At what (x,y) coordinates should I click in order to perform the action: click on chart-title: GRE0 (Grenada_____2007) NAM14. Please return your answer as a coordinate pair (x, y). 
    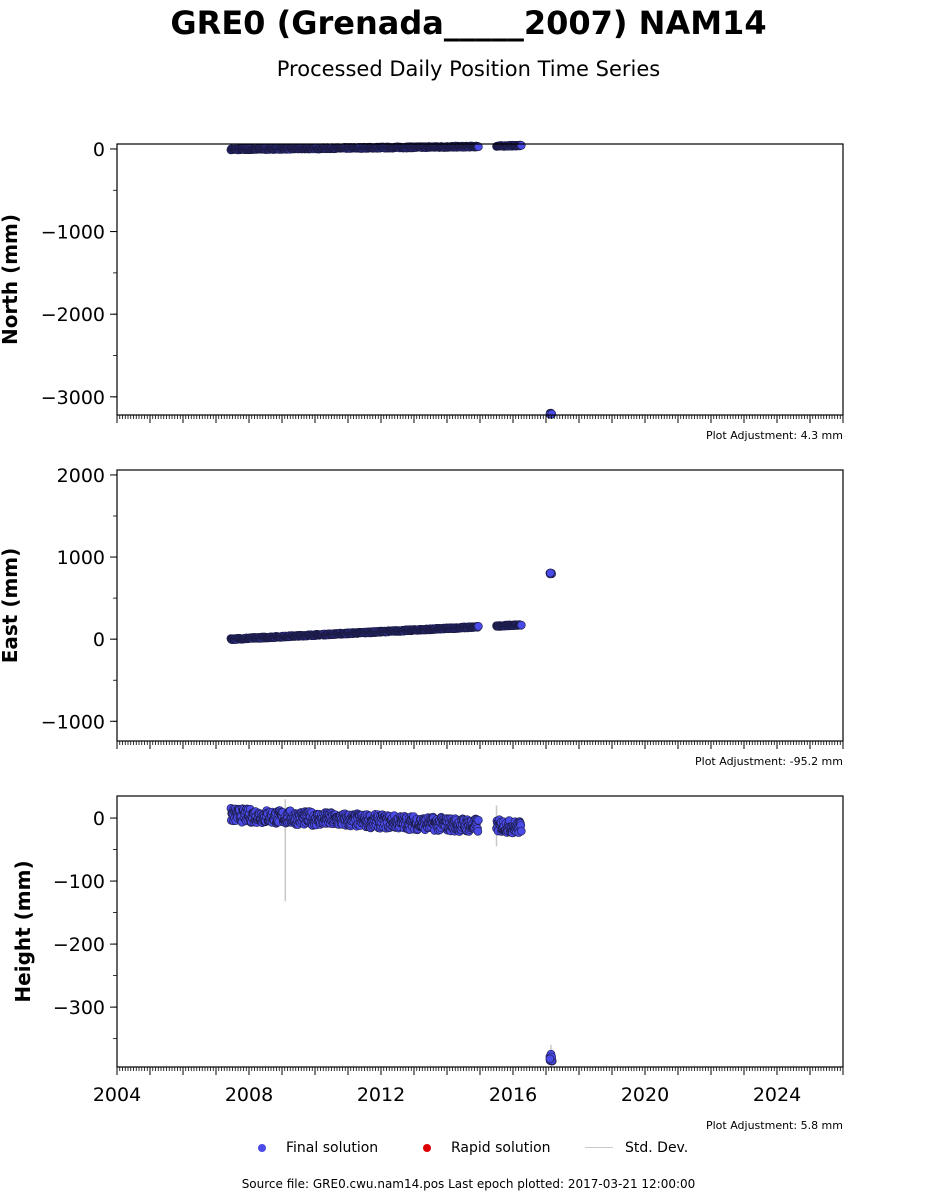
    Looking at the image, I should click on (468, 23).